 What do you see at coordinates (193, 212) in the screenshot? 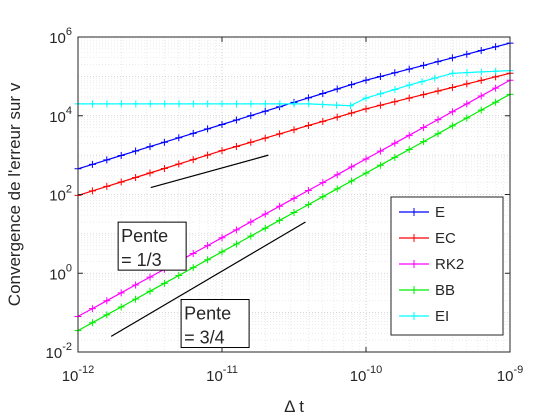
I see `slope-annotation-1: Pente = 1/3` at bounding box center [193, 212].